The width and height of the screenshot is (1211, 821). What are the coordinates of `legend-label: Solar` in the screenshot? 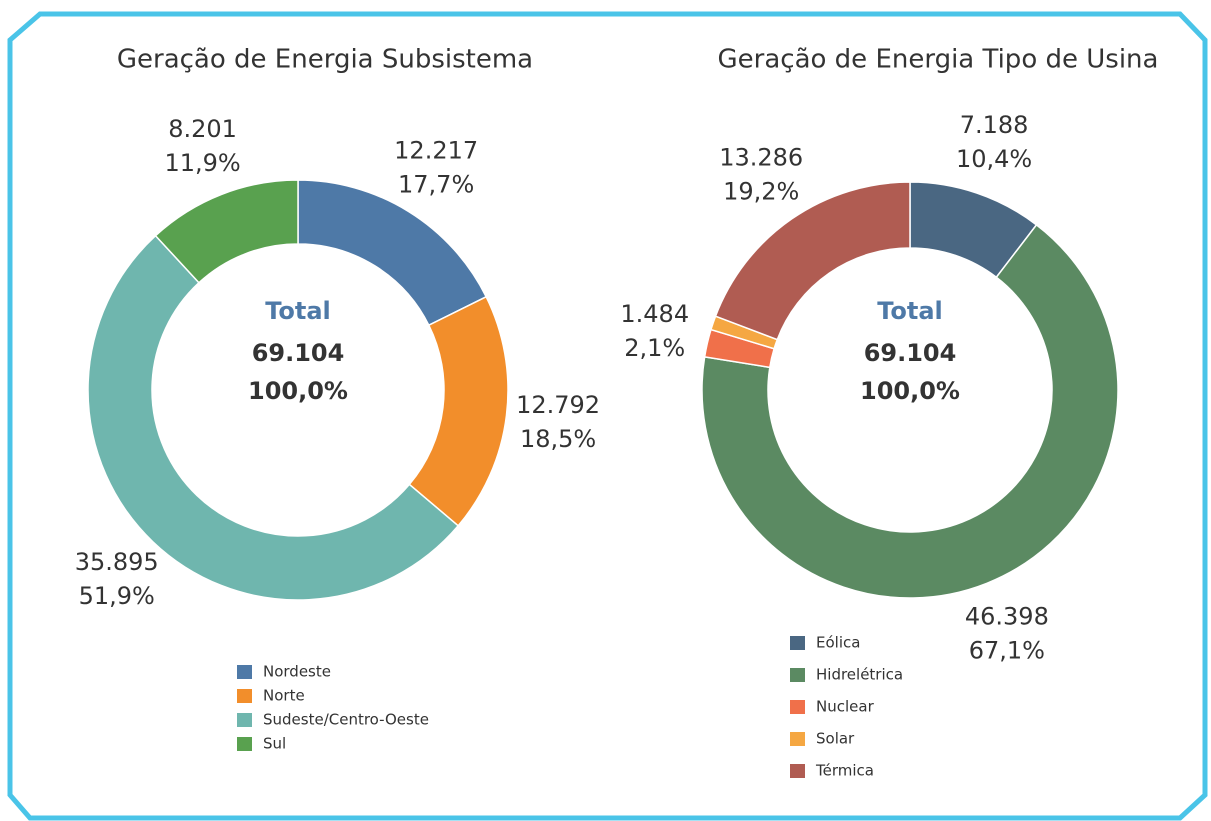 It's located at (835, 739).